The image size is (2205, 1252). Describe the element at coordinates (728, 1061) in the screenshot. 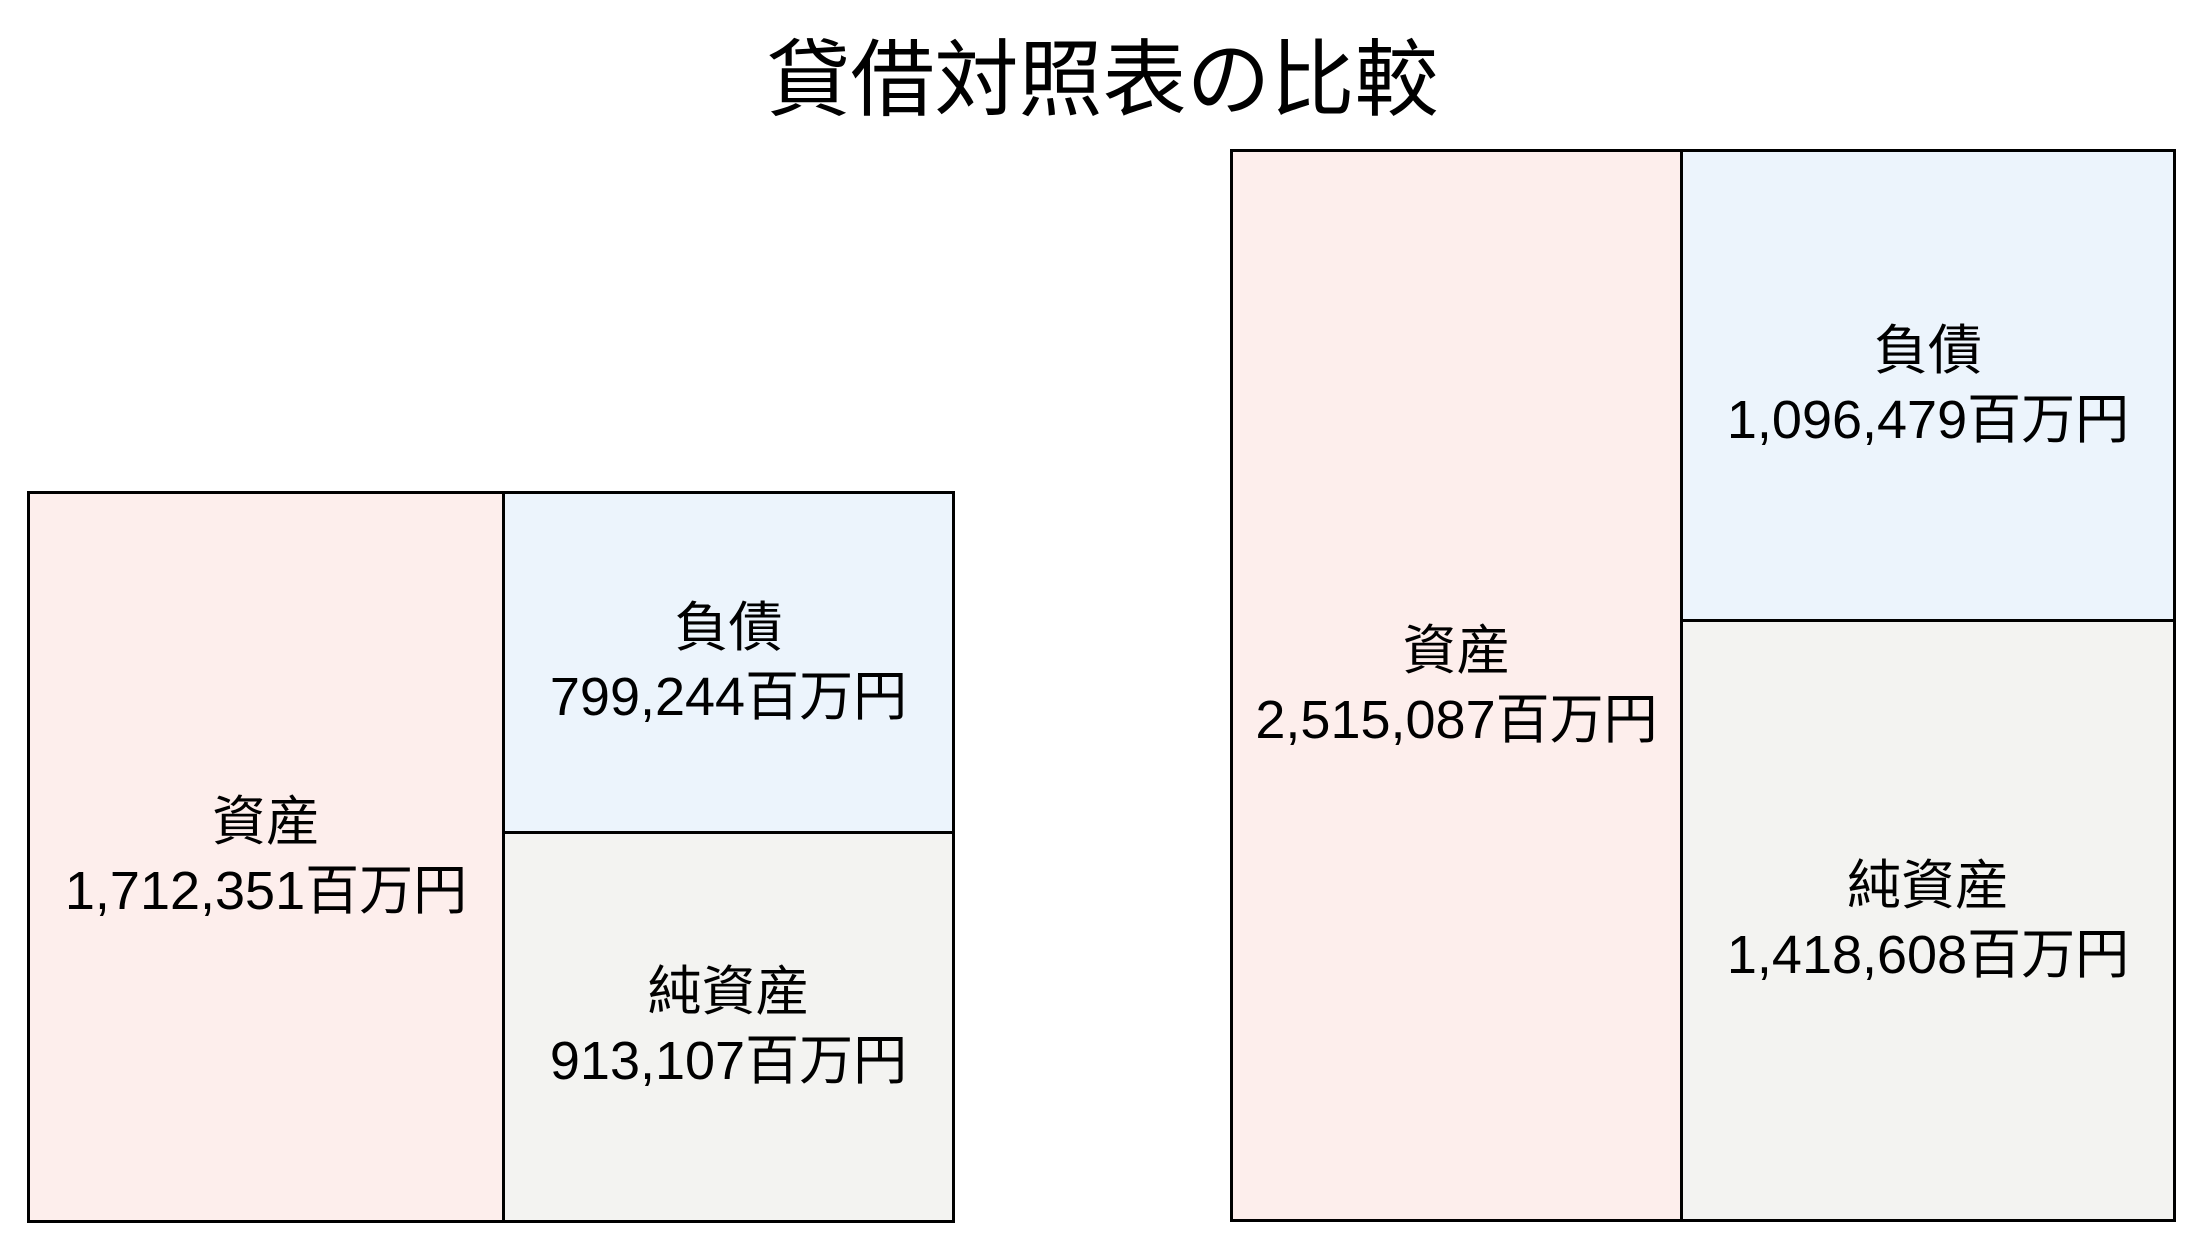

I see `left-net-assets-value: 913,107百万円` at that location.